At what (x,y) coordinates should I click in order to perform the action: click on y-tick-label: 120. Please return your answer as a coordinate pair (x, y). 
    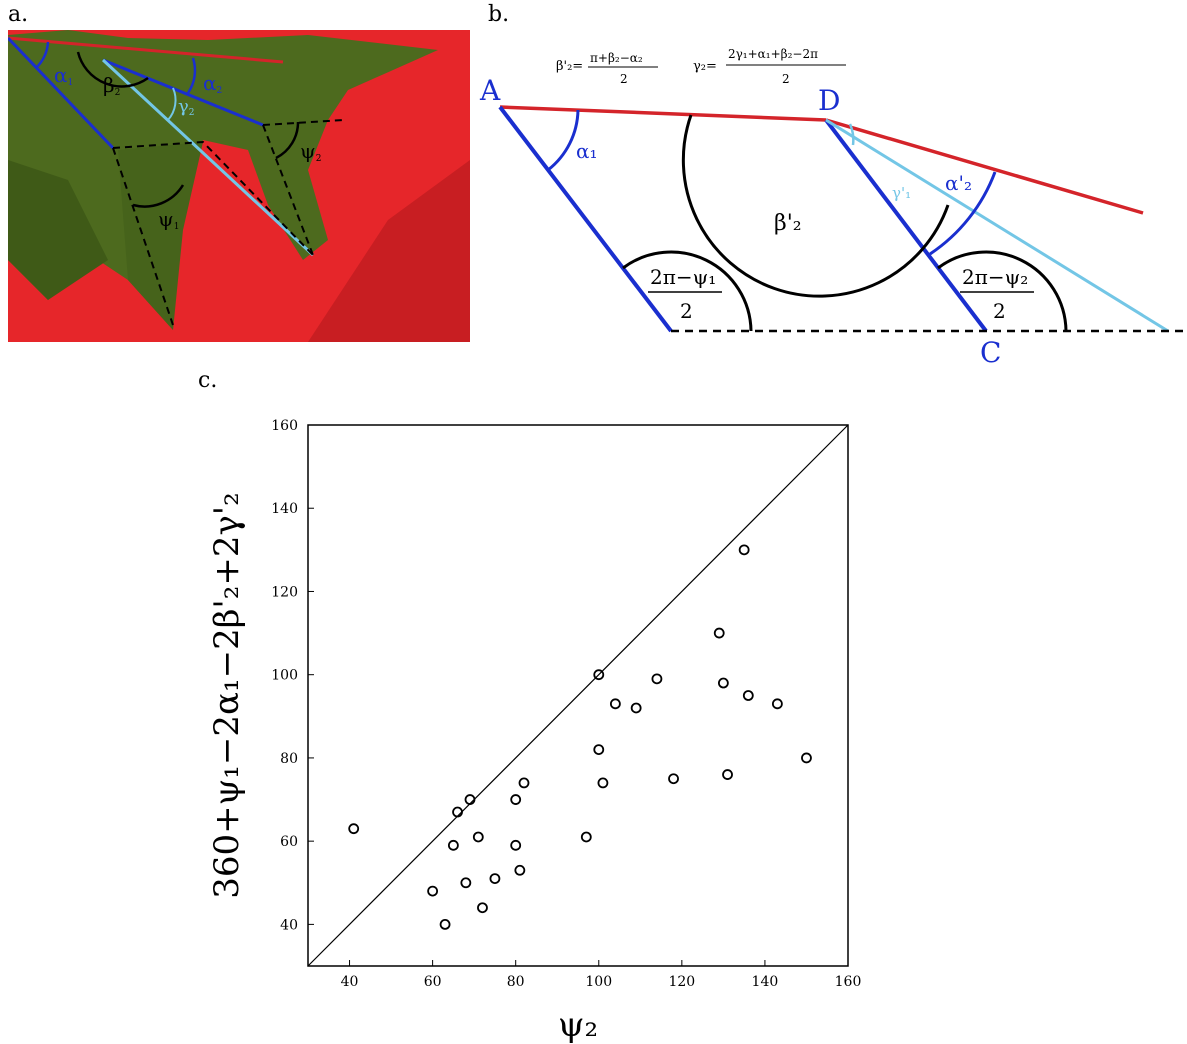
    Looking at the image, I should click on (284, 592).